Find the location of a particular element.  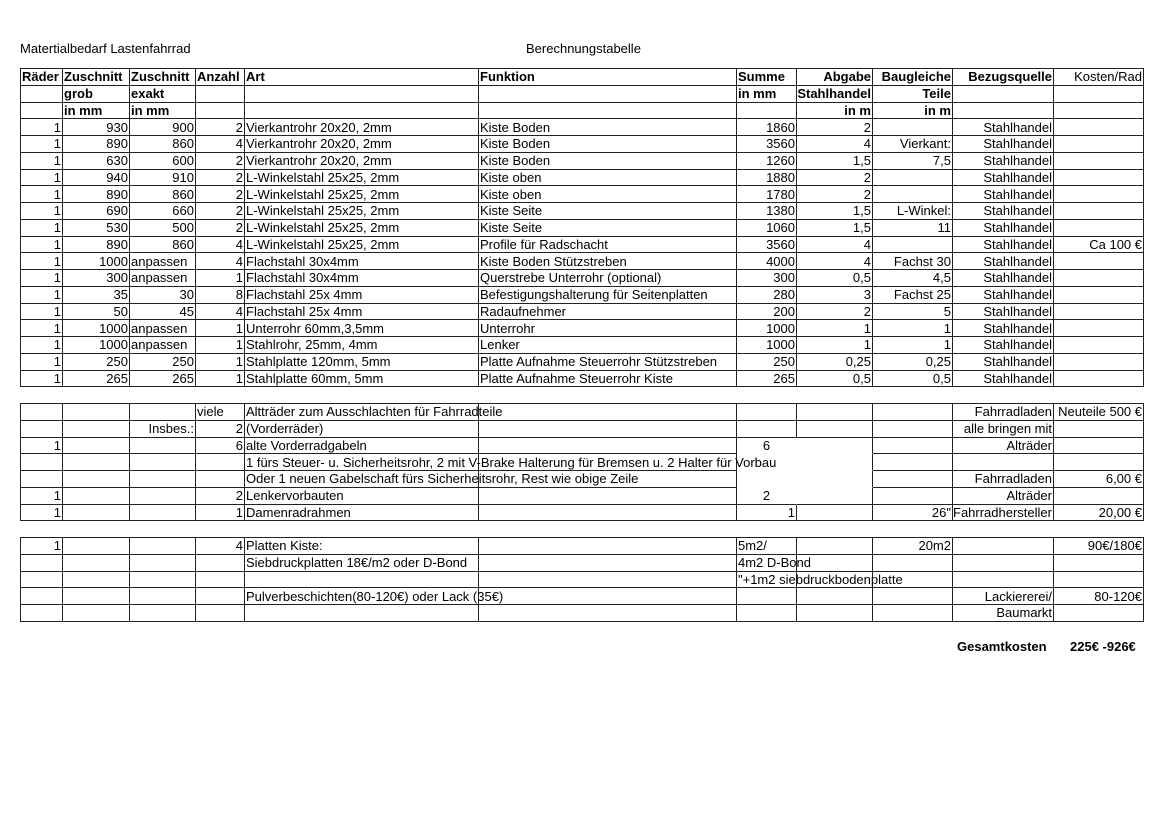

table-cell: Vierkantrohr 20x20, 2mm is located at coordinates (362, 144).